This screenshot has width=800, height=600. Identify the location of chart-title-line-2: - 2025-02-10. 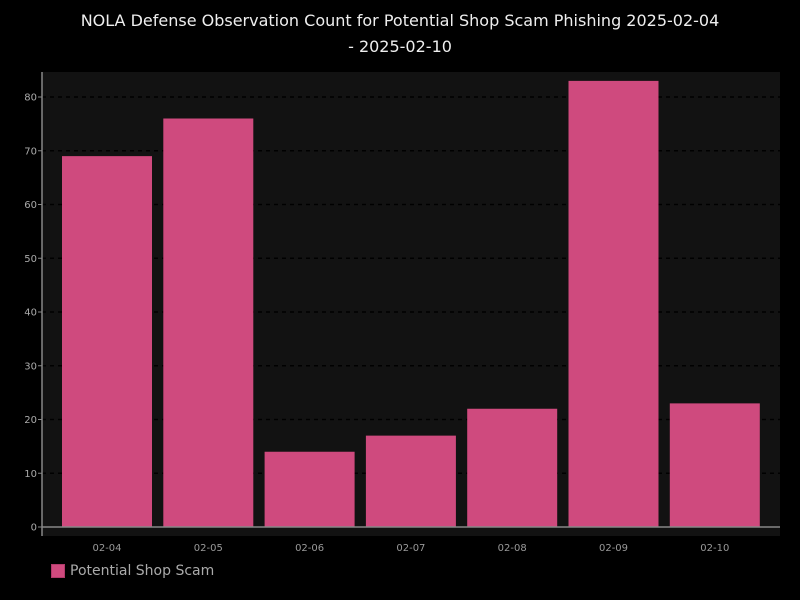
(400, 46).